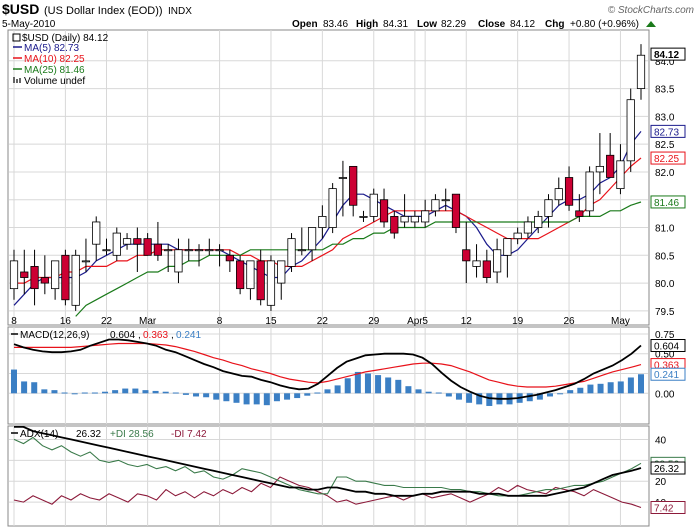  I want to click on macd-legend-signal: 0.363, so click(155, 335).